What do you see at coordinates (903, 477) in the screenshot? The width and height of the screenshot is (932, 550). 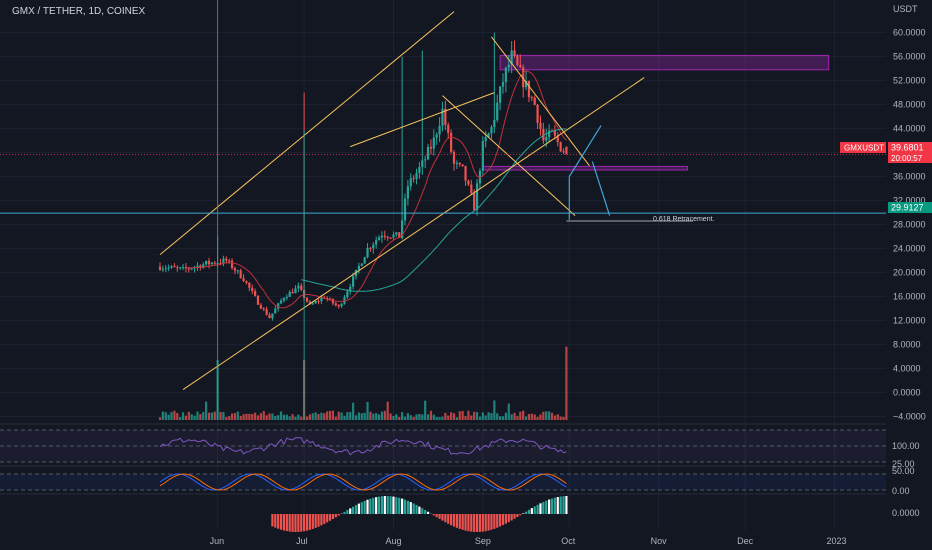 I see `stoch-band-labels: 25.00 50.00 0.00` at bounding box center [903, 477].